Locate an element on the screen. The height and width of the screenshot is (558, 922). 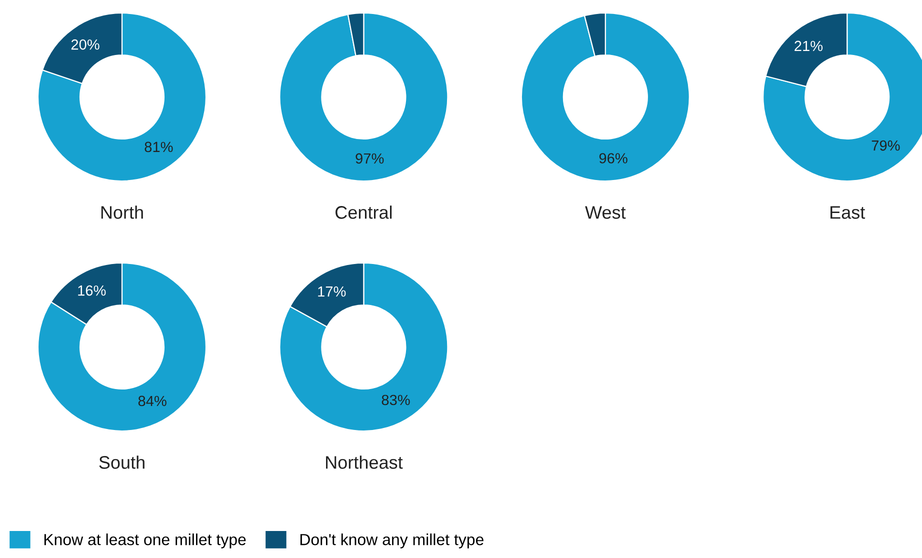
text: Northeast is located at coordinates (364, 462).